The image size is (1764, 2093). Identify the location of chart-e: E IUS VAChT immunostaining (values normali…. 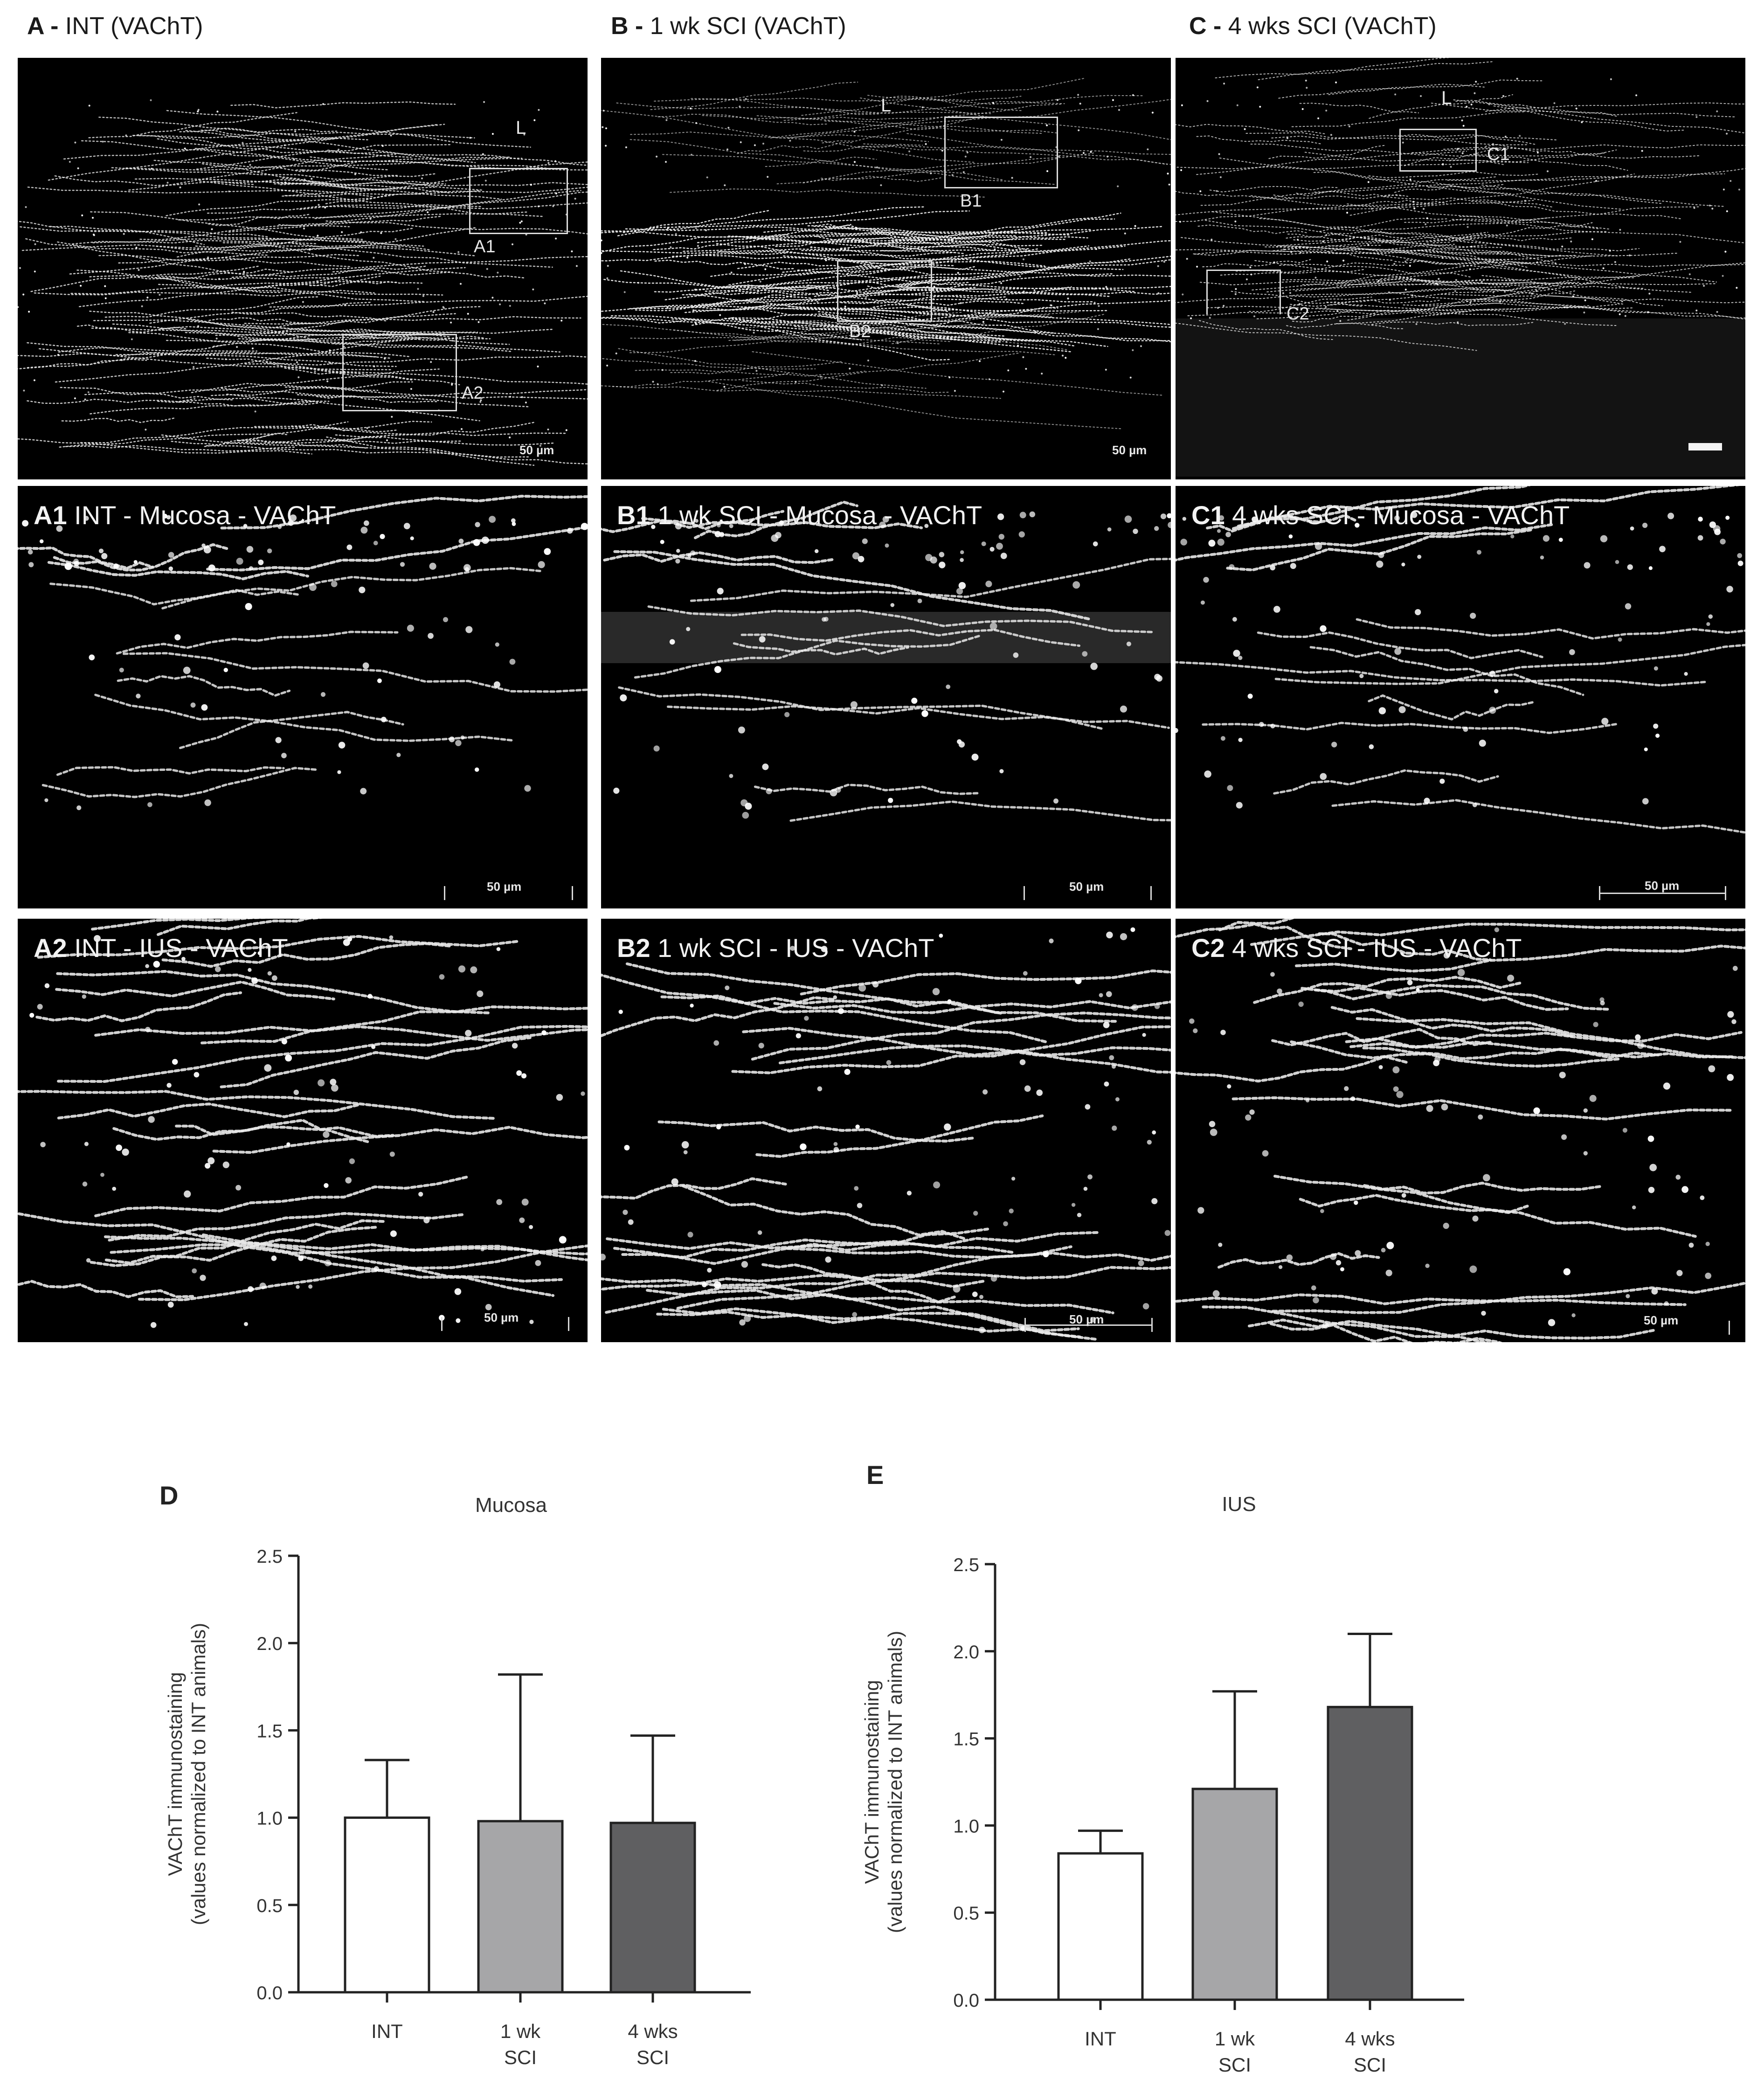
(1170, 1770).